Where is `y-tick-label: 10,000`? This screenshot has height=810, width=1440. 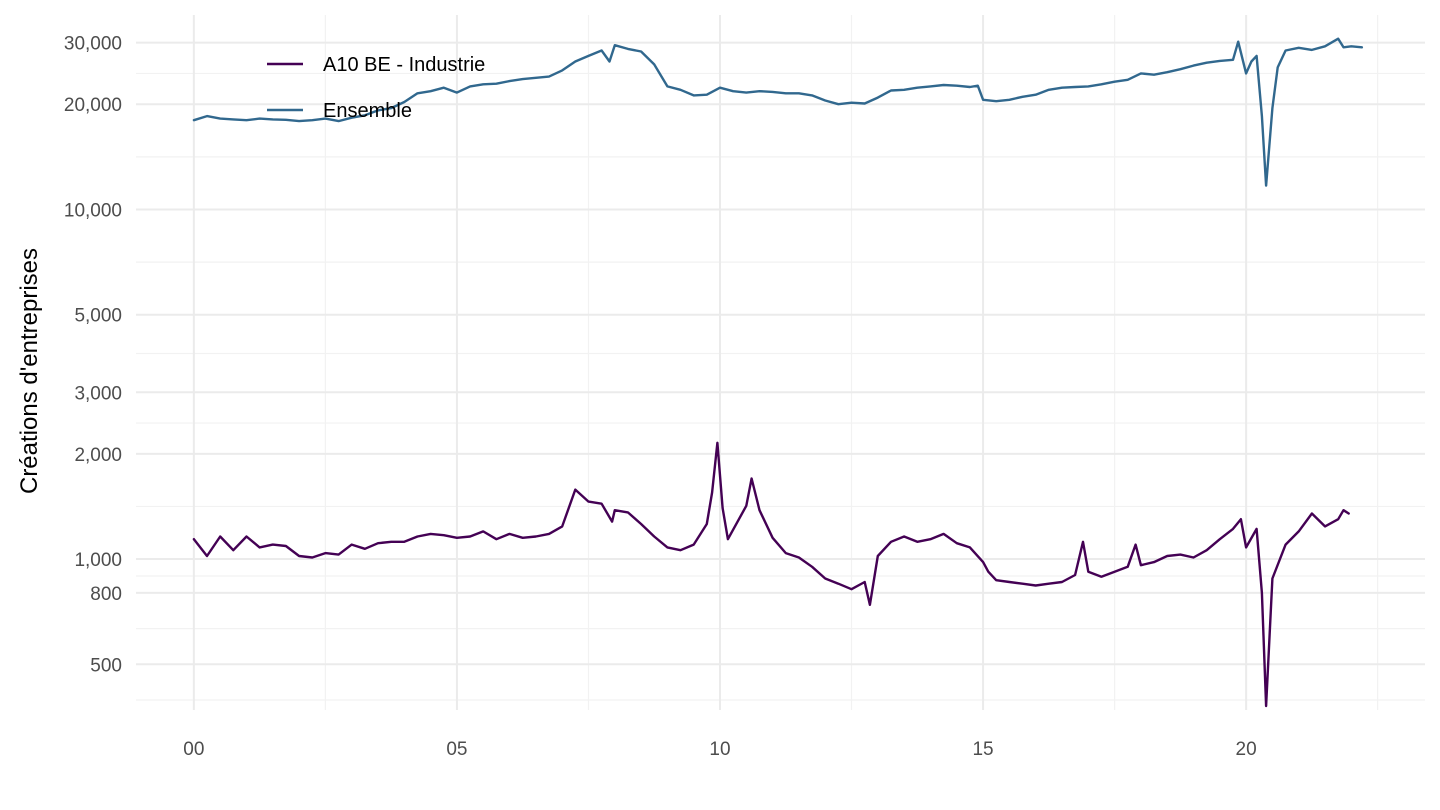 y-tick-label: 10,000 is located at coordinates (93, 210).